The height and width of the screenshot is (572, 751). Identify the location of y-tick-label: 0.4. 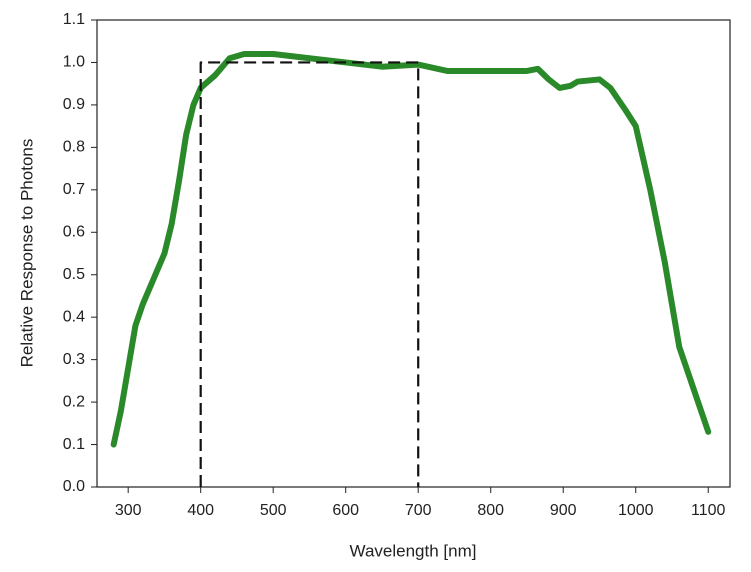
(74, 316).